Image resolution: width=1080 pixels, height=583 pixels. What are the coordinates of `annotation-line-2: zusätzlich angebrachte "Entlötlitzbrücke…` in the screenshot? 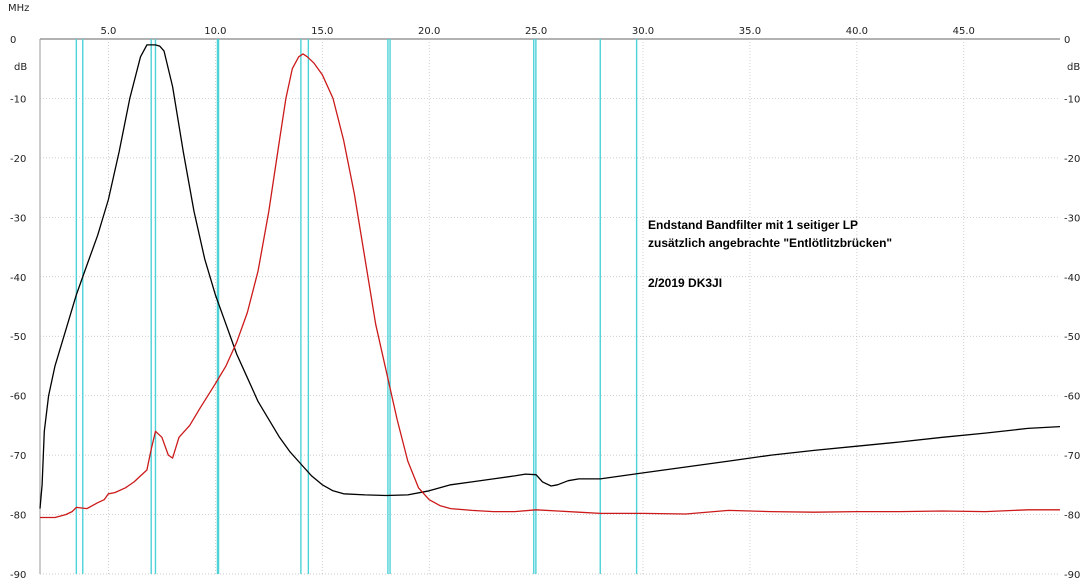 It's located at (770, 243).